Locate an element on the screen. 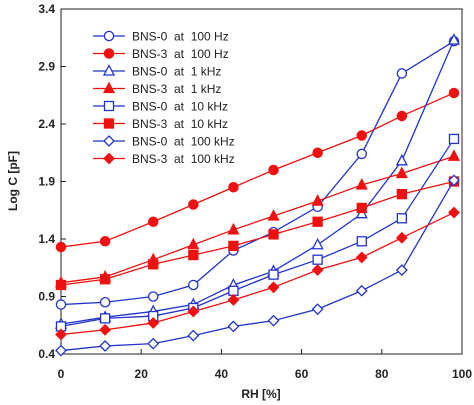 The height and width of the screenshot is (405, 474). x-tick-label: 80 is located at coordinates (382, 374).